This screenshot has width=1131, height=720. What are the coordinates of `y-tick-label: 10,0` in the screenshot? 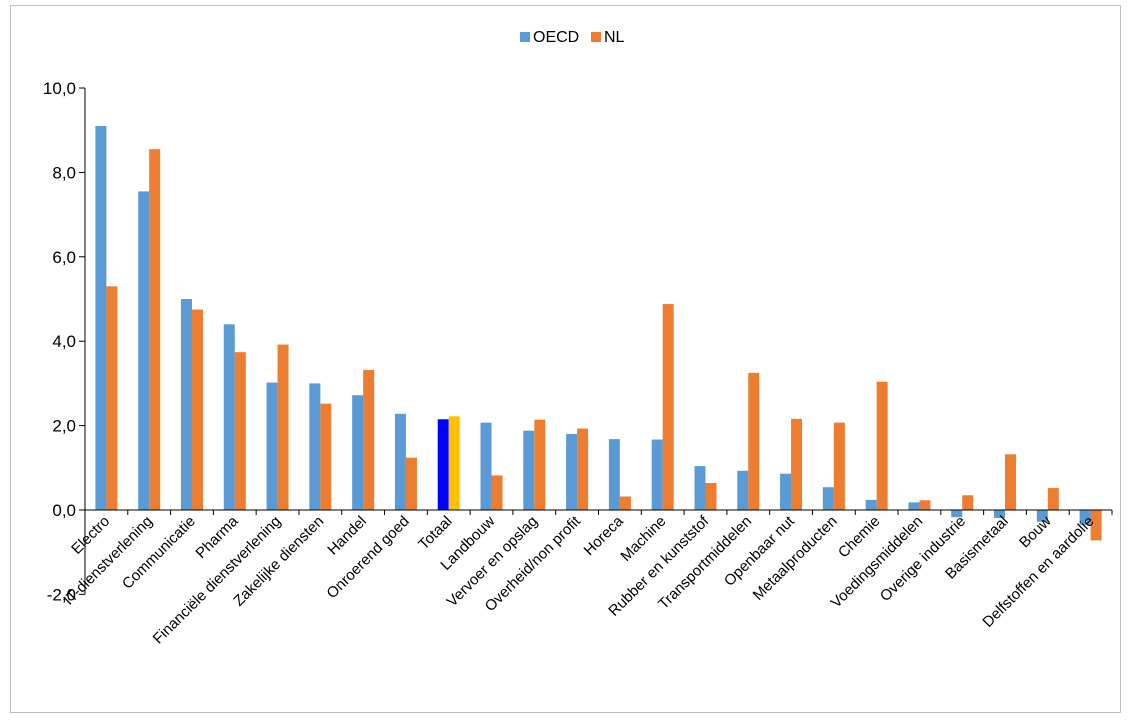 It's located at (59, 88).